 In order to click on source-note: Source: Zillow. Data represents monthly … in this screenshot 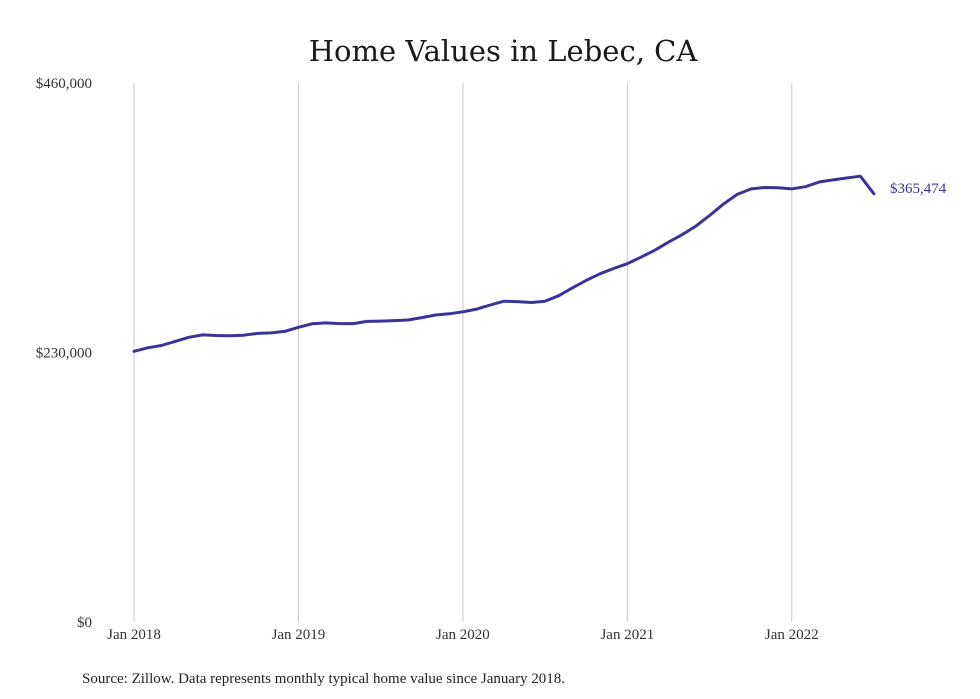, I will do `click(323, 679)`.